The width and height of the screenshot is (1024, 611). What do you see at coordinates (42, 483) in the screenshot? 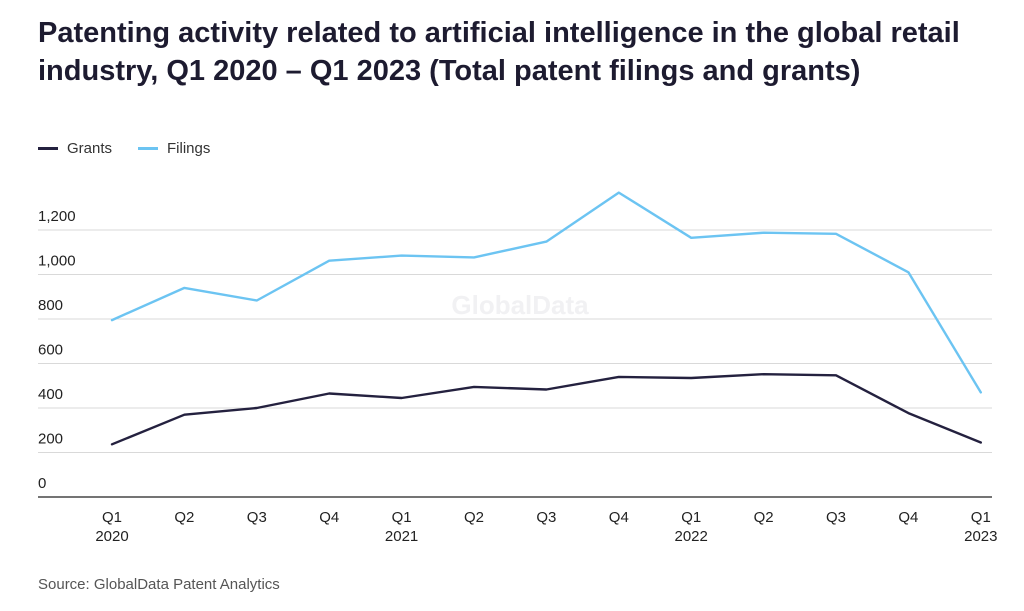
I see `y-tick-label: 0` at bounding box center [42, 483].